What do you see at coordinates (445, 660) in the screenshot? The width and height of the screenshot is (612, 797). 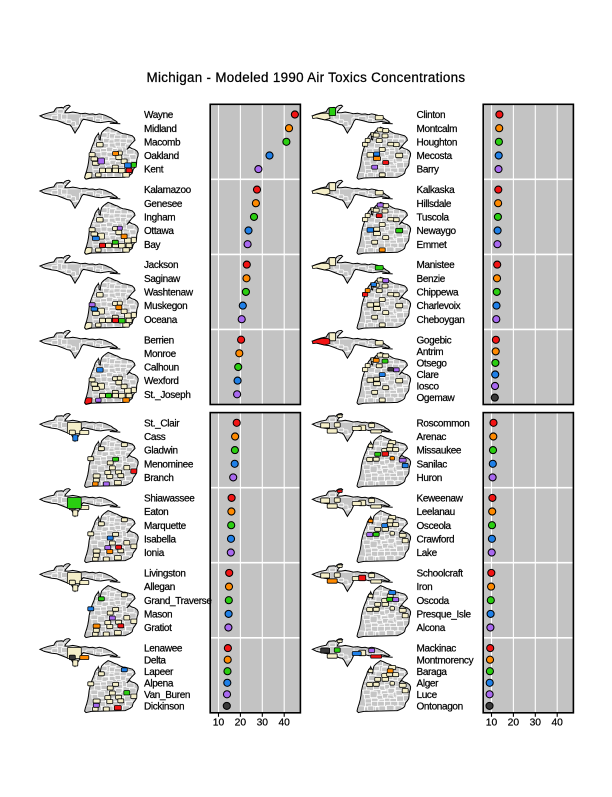 I see `svg-text: Montmorency` at bounding box center [445, 660].